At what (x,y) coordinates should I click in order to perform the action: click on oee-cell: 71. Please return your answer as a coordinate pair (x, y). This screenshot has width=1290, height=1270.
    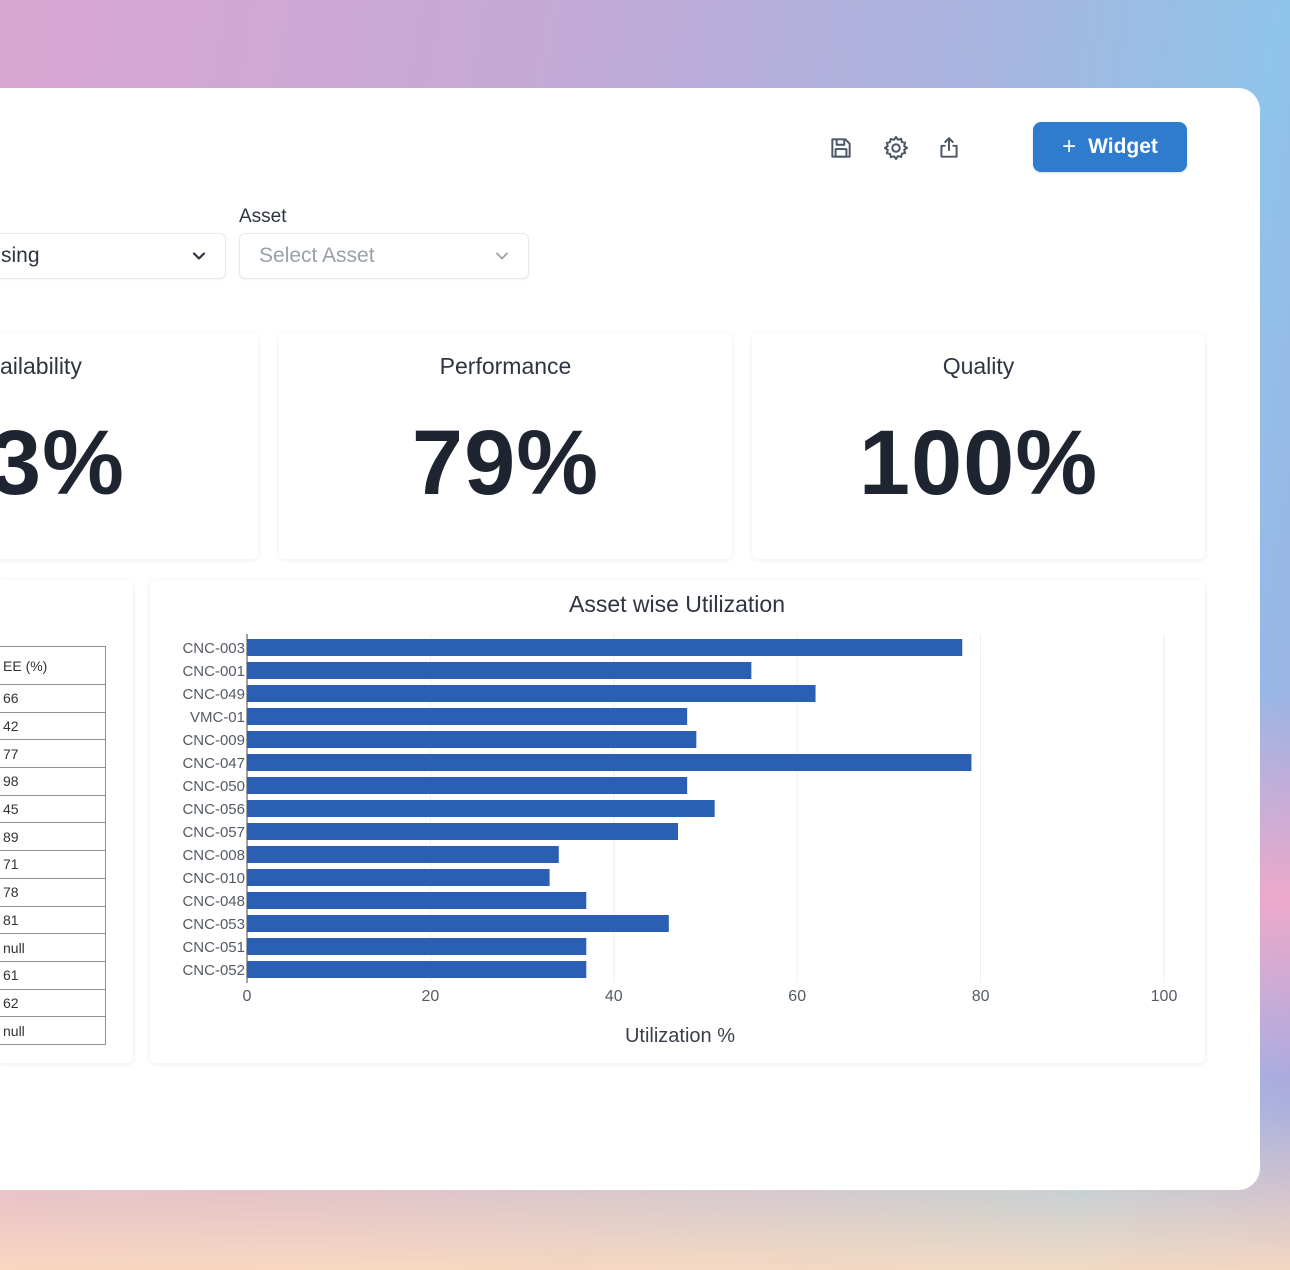
    Looking at the image, I should click on (53, 864).